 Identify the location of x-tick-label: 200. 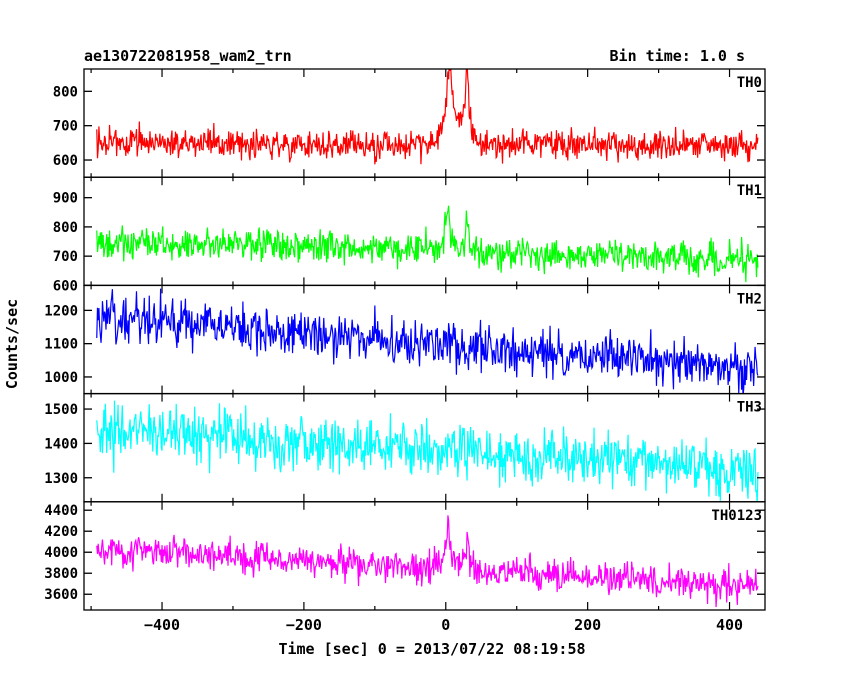
(587, 625).